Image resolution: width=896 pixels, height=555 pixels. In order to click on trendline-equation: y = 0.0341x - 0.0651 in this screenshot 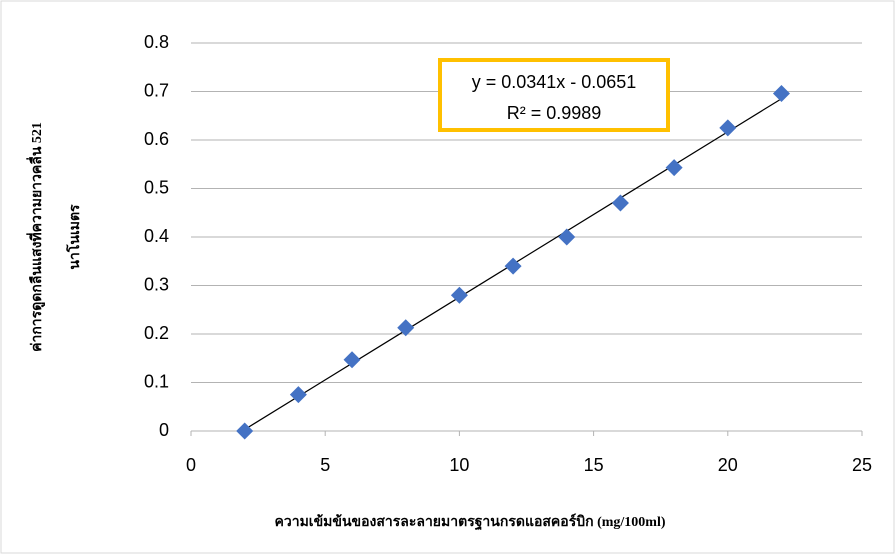, I will do `click(554, 82)`.